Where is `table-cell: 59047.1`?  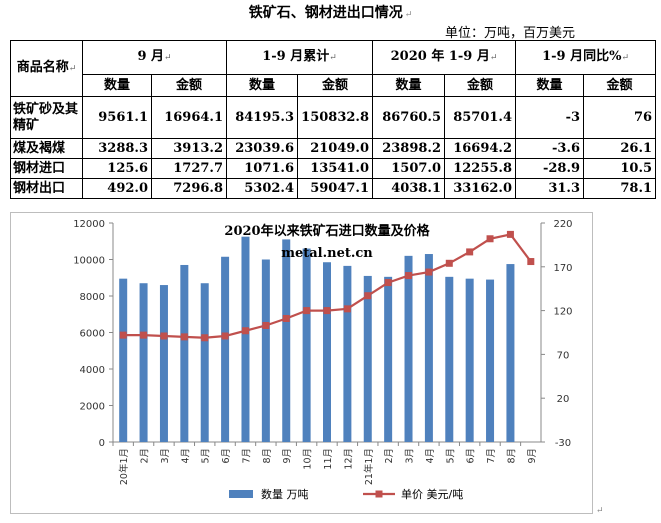 table-cell: 59047.1 is located at coordinates (335, 188).